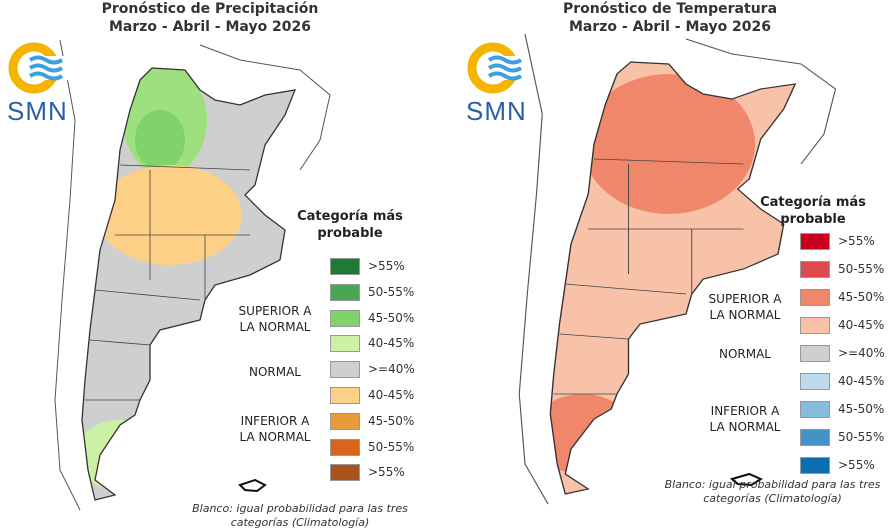 Image resolution: width=890 pixels, height=530 pixels. What do you see at coordinates (265, 107) in the screenshot?
I see `neighbor-borders` at bounding box center [265, 107].